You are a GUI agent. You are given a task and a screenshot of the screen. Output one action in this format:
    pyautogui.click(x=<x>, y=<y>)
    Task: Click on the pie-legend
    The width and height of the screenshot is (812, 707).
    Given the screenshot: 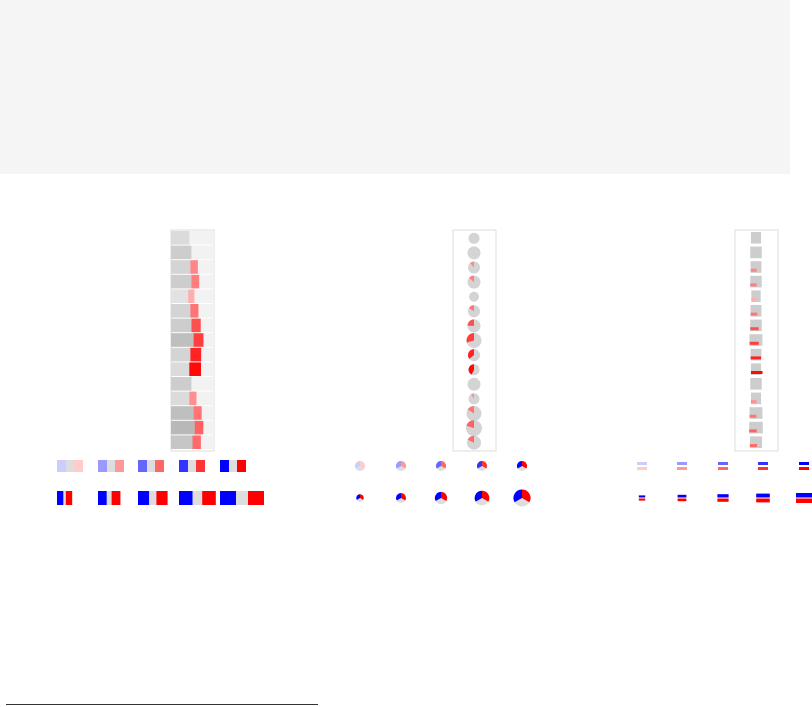 What is the action you would take?
    pyautogui.click(x=442, y=483)
    